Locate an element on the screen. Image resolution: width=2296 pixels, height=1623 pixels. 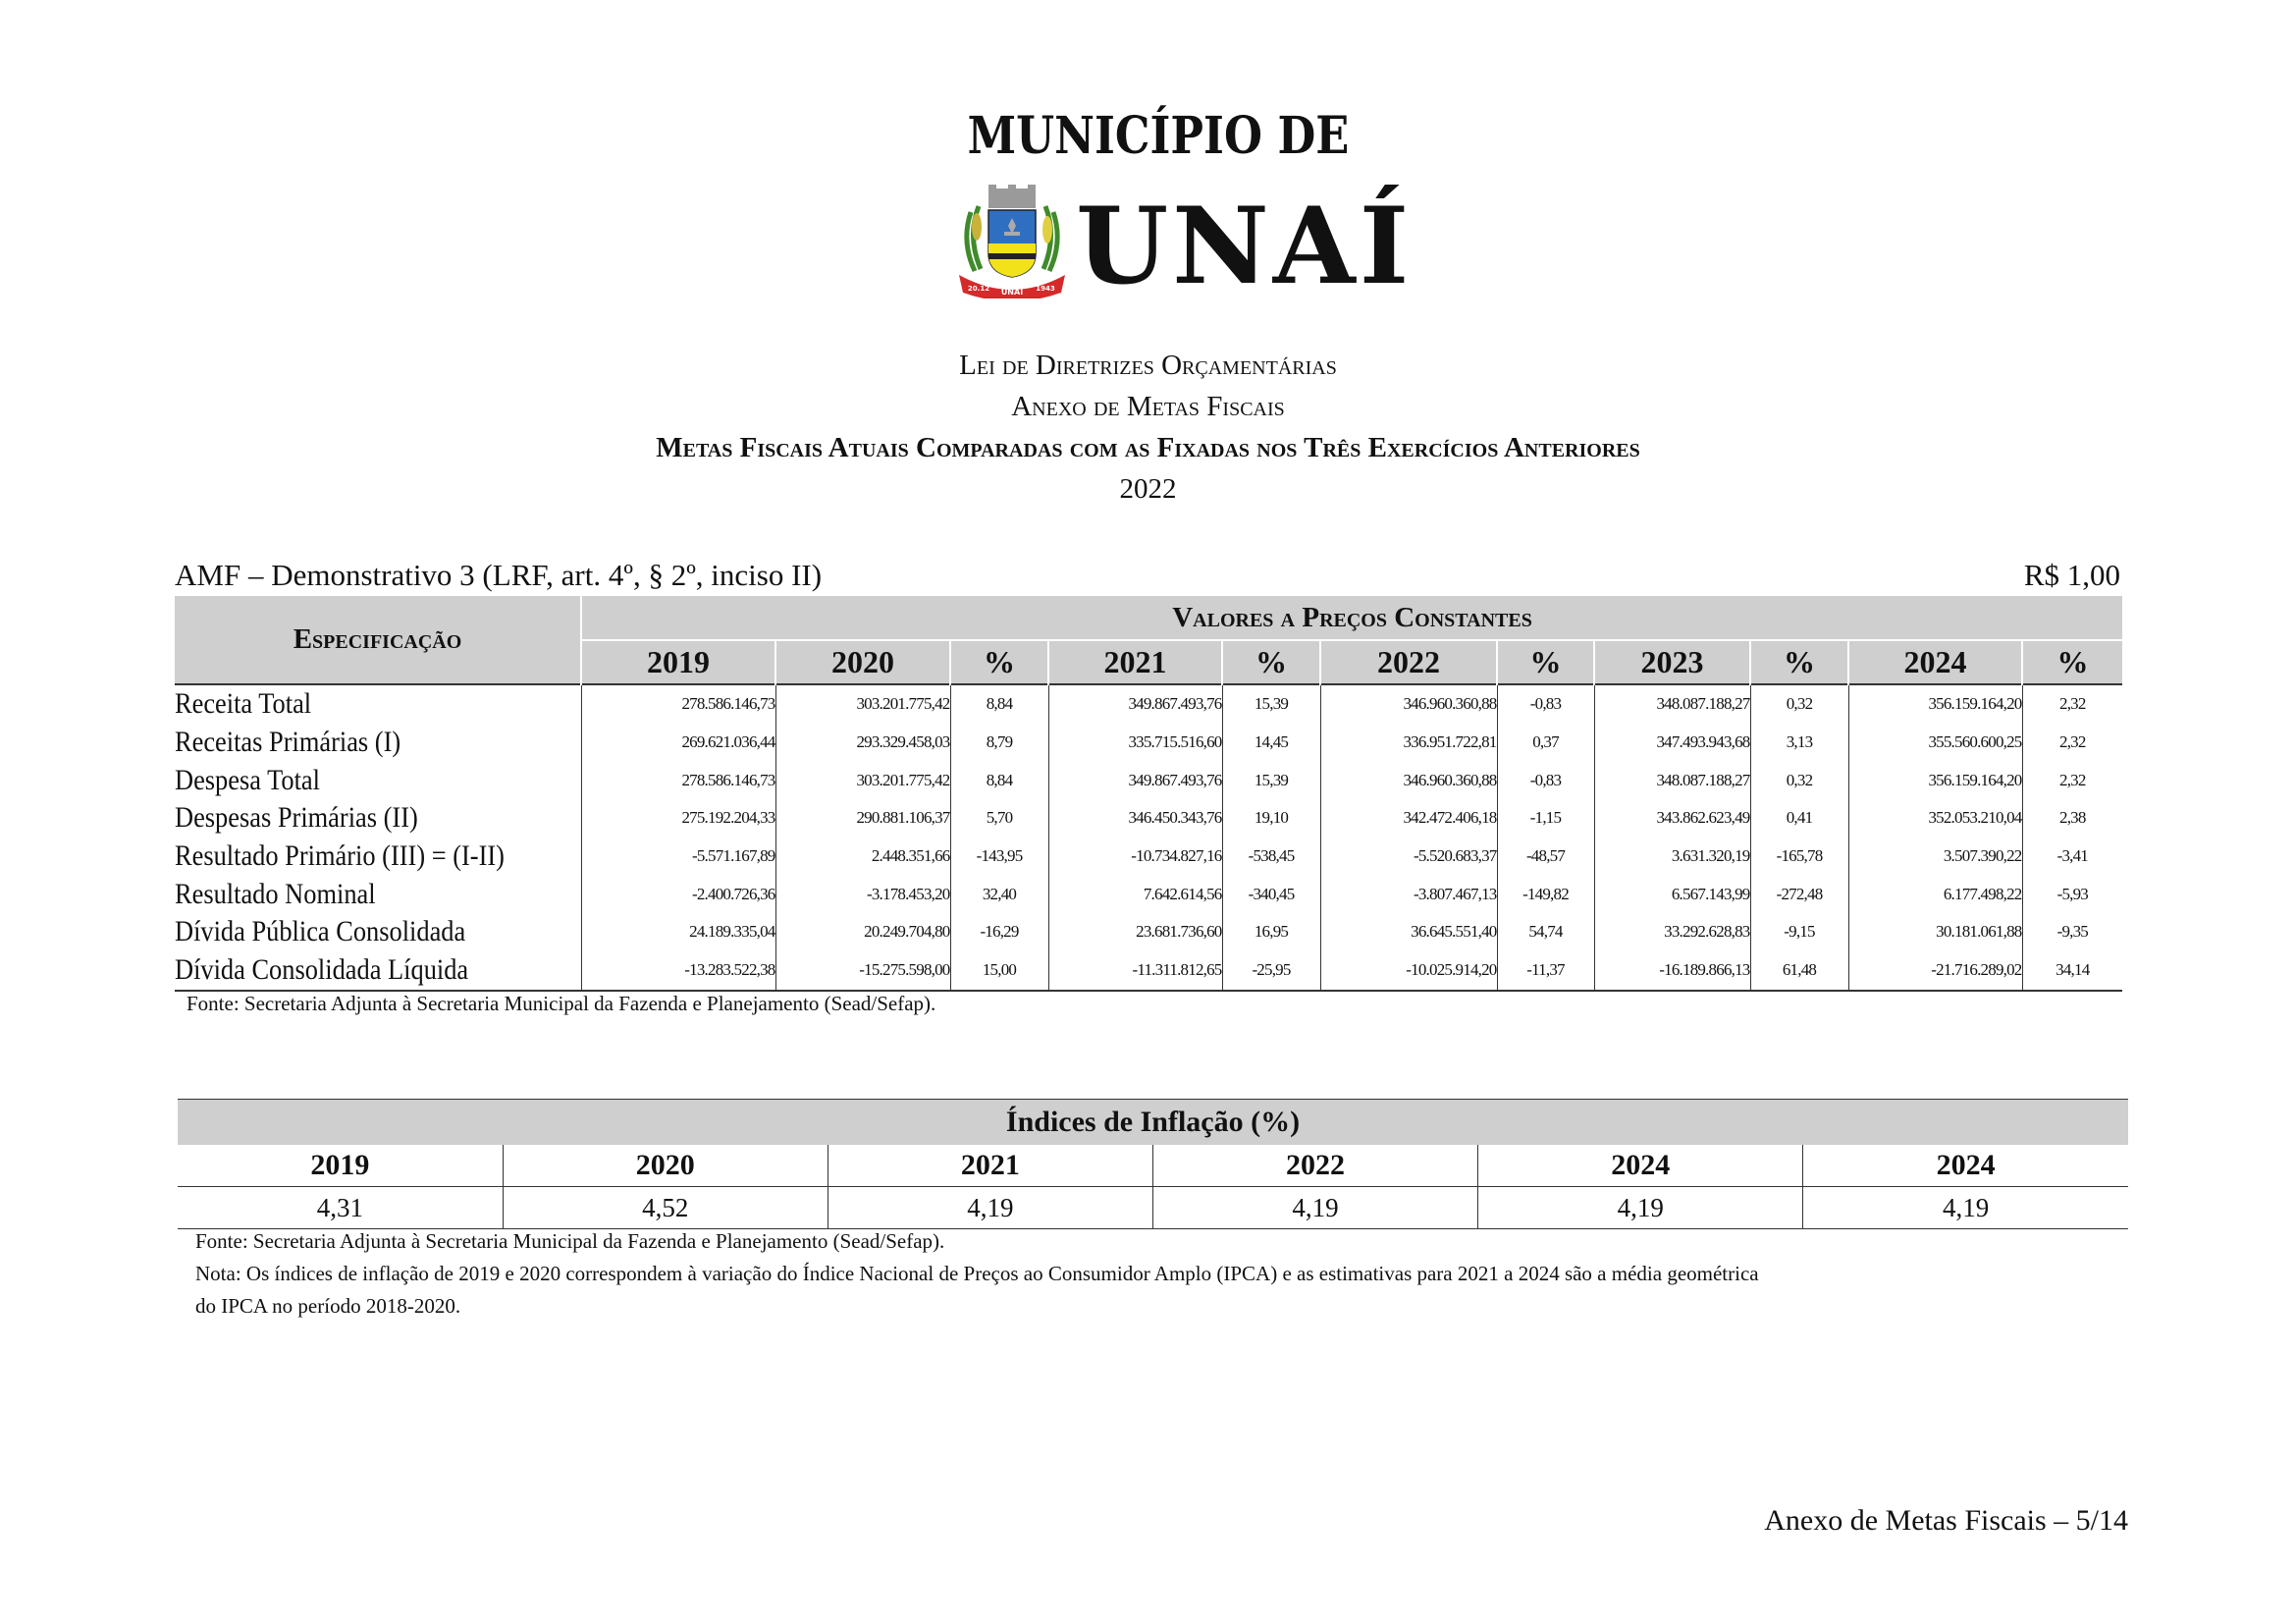
value-cell: 352.053.210,04 is located at coordinates (1934, 818).